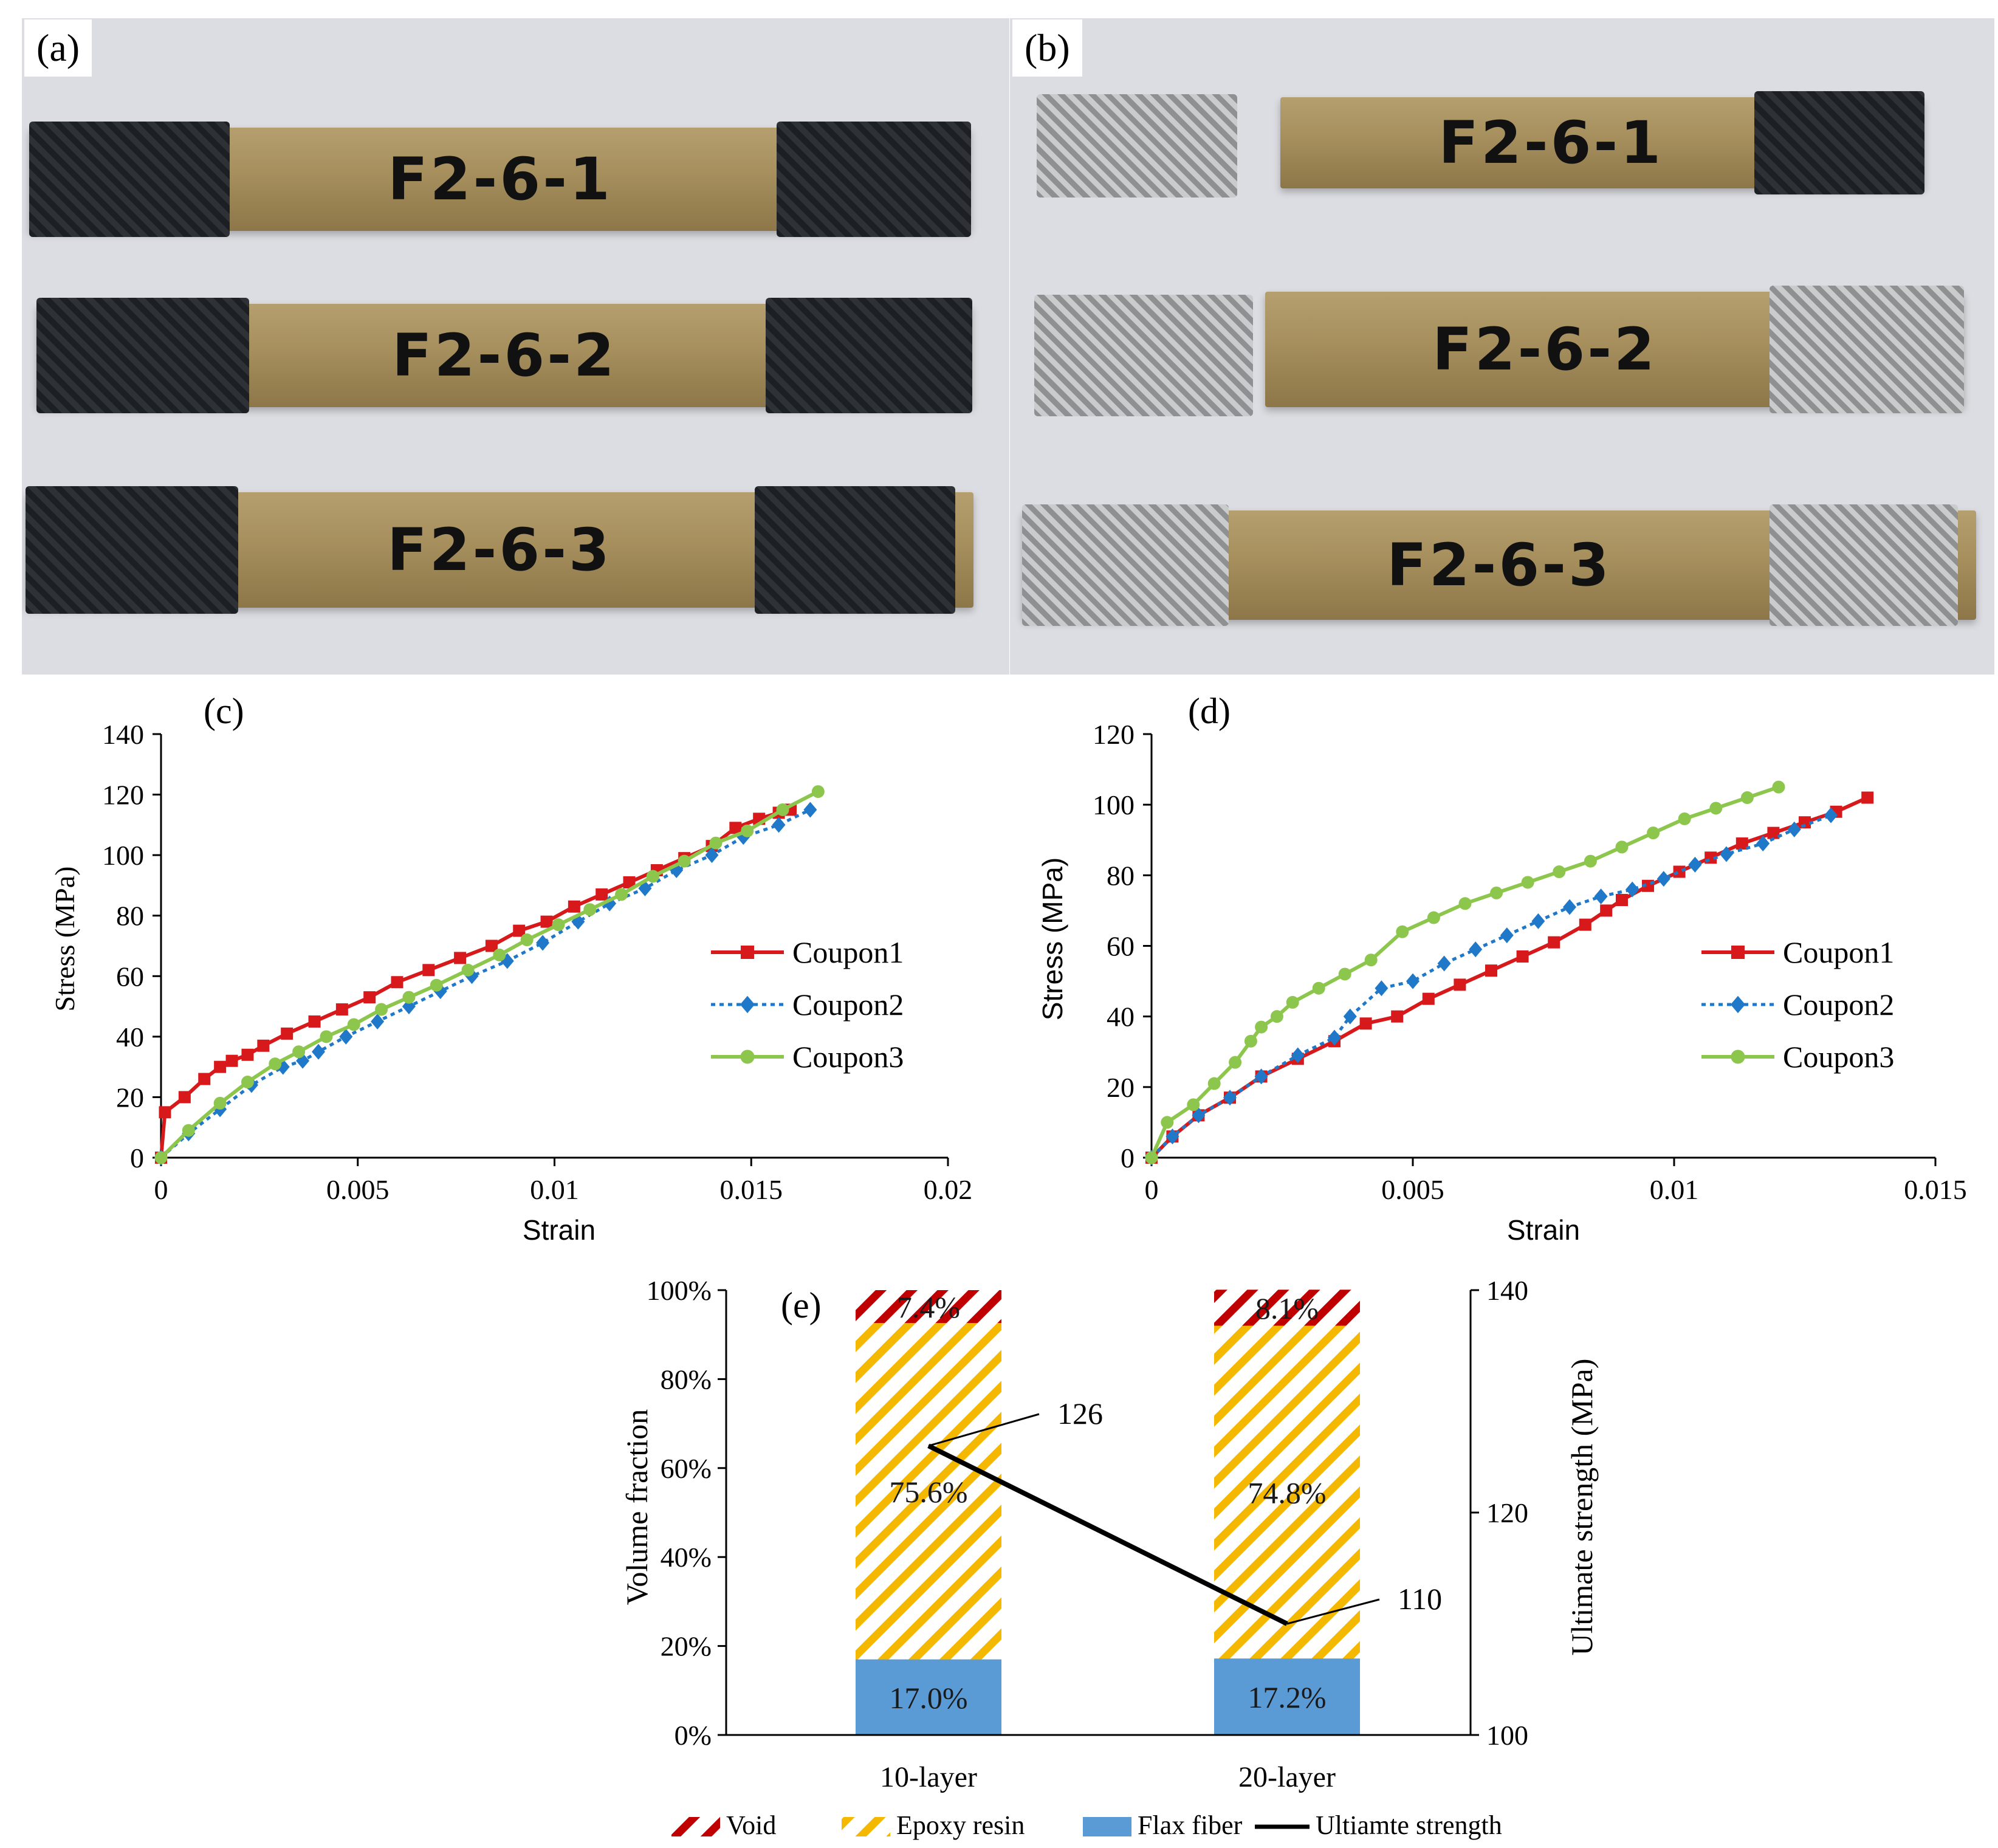 The height and width of the screenshot is (1848, 1998). I want to click on legend-label: Coupon1, so click(848, 952).